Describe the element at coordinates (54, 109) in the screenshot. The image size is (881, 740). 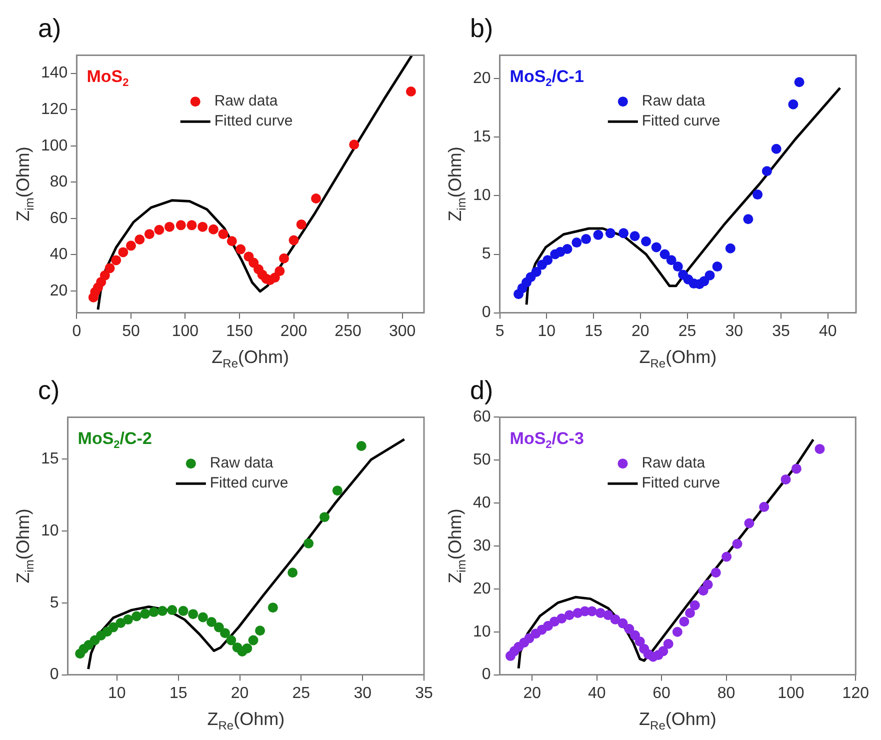
I see `y-tick-label: 120` at that location.